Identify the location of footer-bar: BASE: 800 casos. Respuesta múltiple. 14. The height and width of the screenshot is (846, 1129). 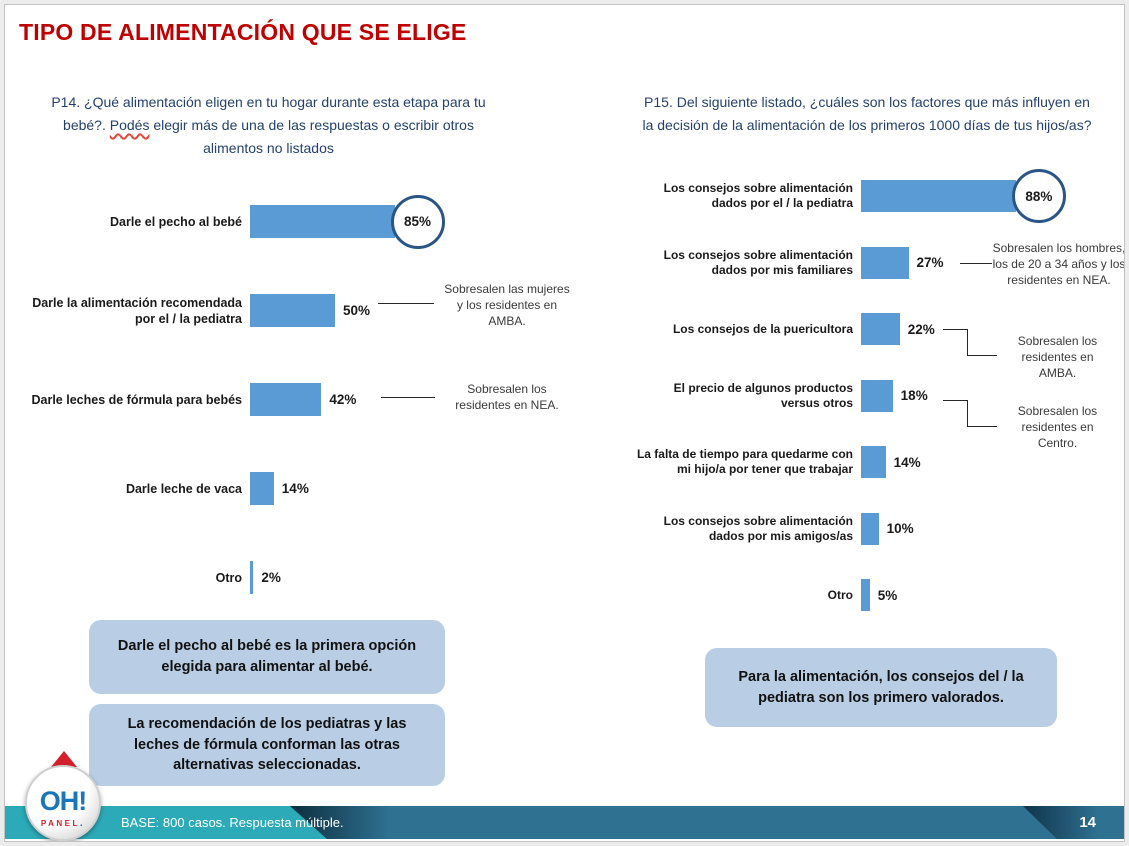
(564, 822).